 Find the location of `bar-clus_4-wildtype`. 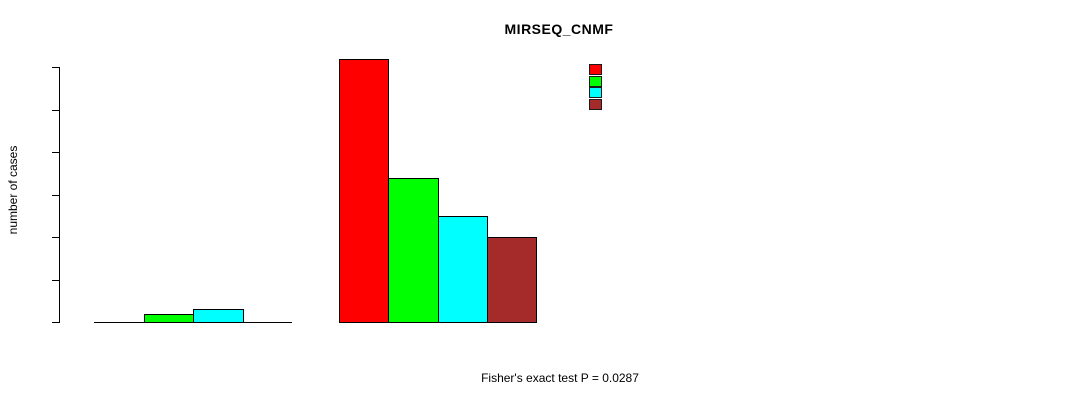

bar-clus_4-wildtype is located at coordinates (511, 280).